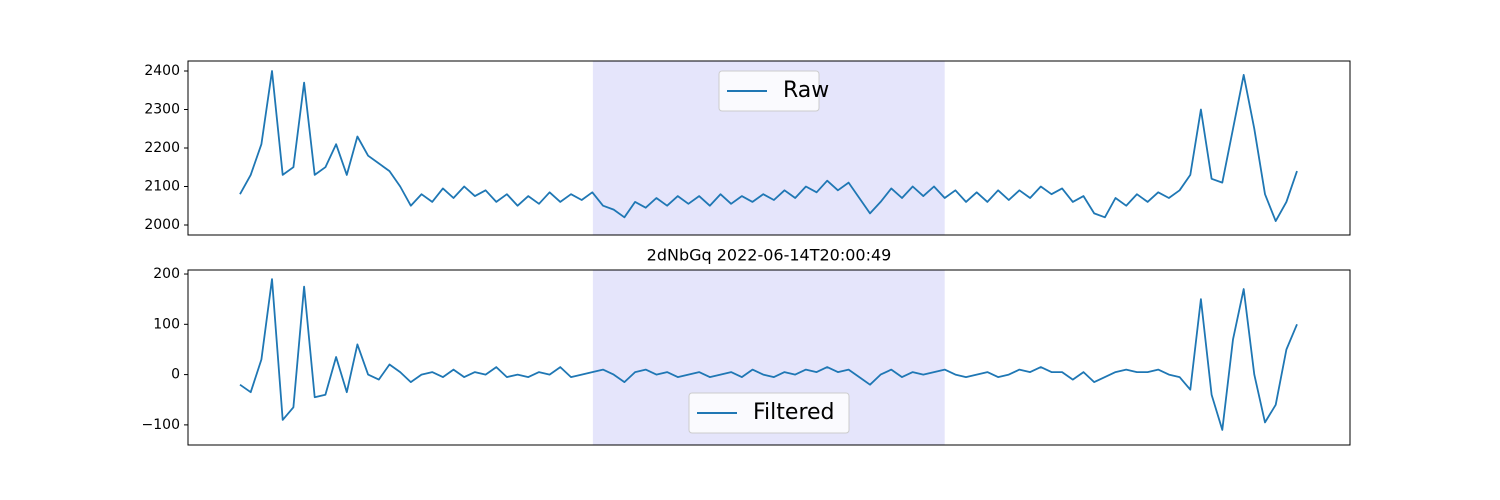  I want to click on y-tick-label: 200, so click(166, 274).